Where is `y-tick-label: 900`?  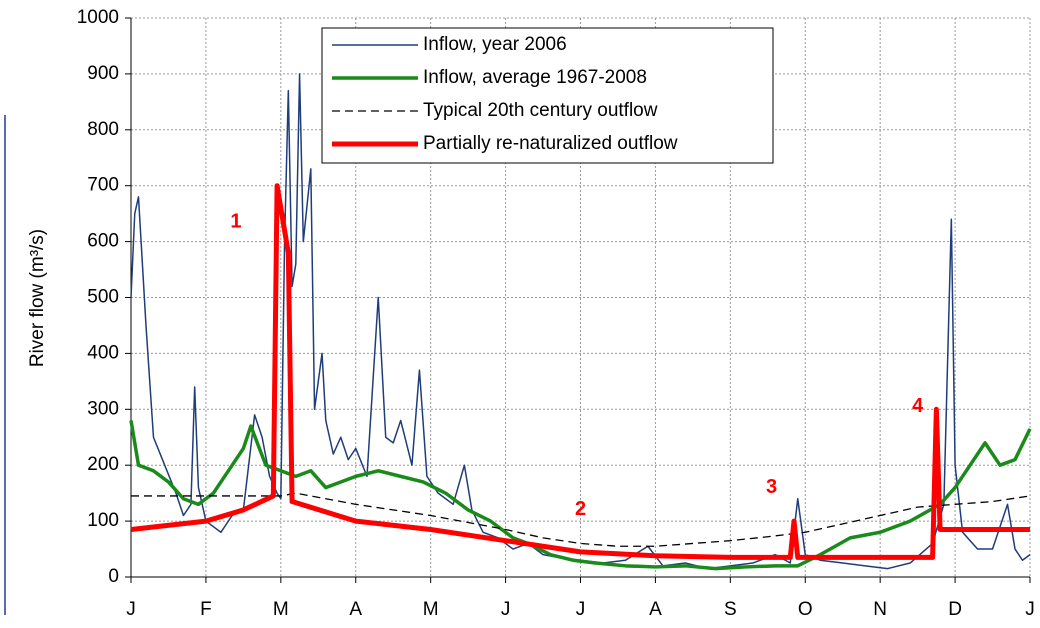 y-tick-label: 900 is located at coordinates (103, 73).